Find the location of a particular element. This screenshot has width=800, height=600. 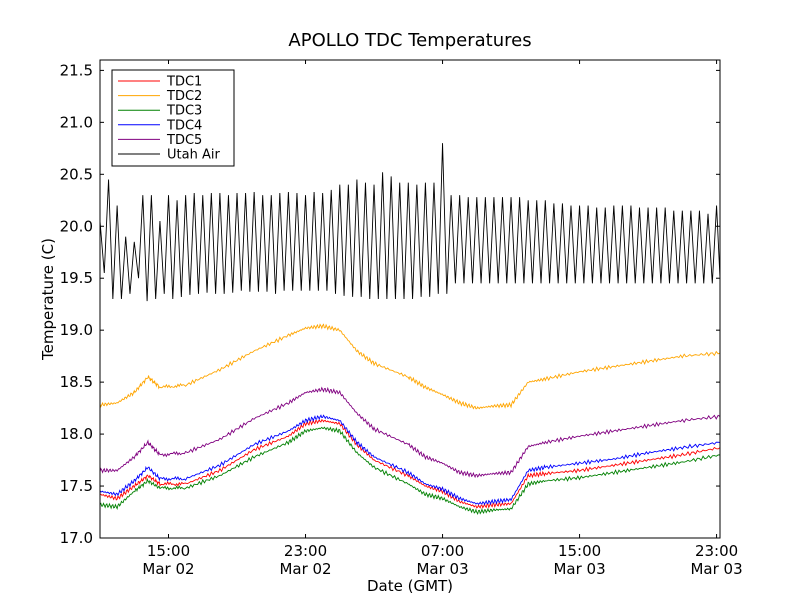

legend-label-tdc3: TDC3 is located at coordinates (184, 111).